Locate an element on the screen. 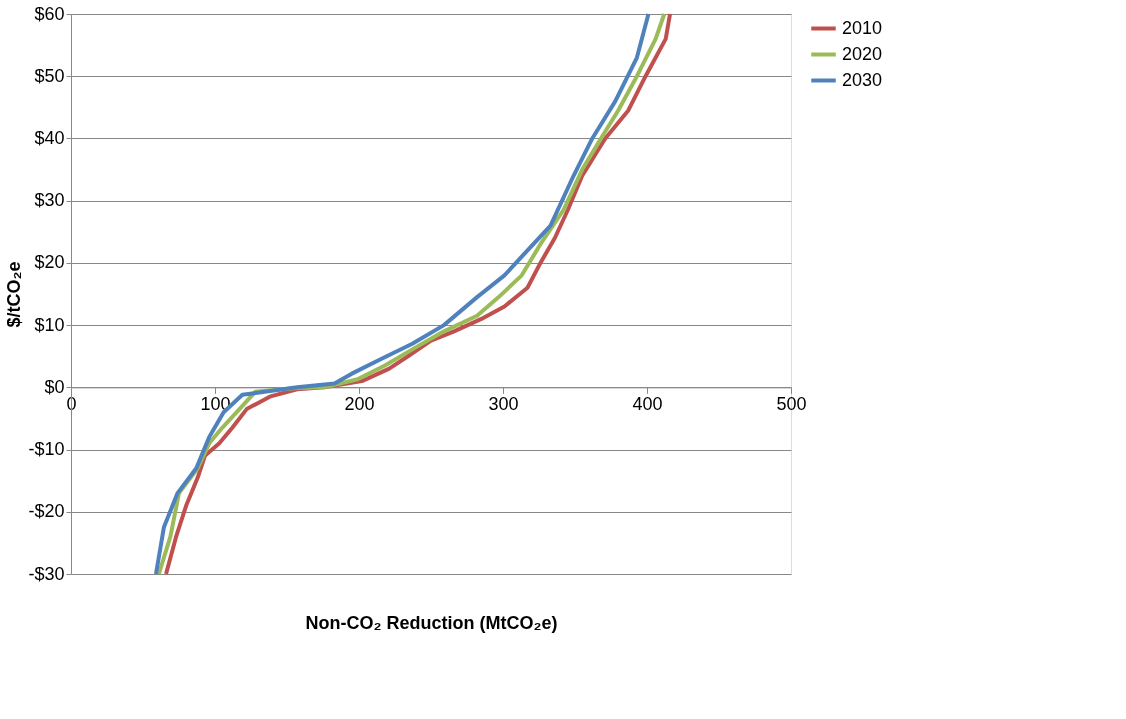  x-tick-label: 400 is located at coordinates (647, 403).